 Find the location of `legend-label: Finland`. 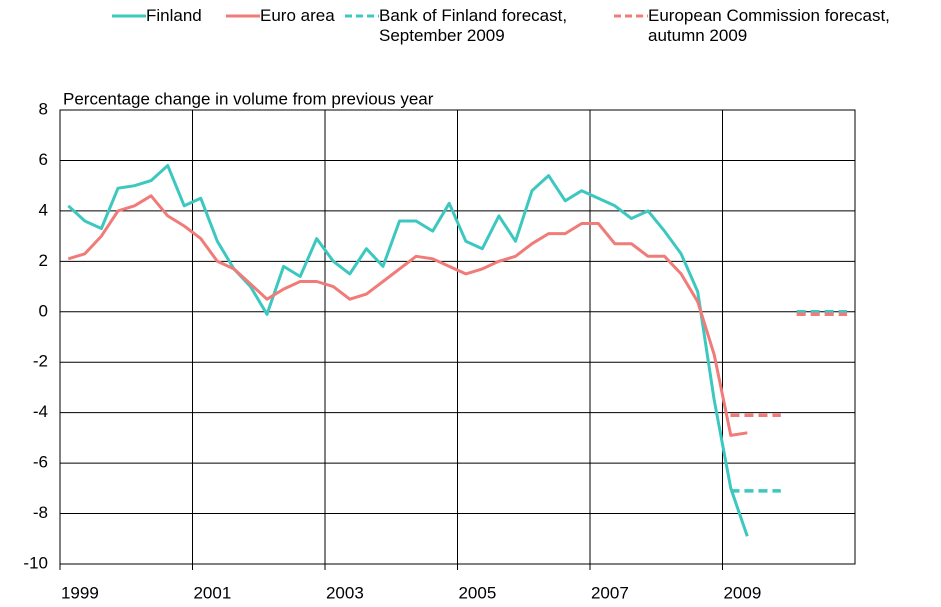

legend-label: Finland is located at coordinates (174, 15).